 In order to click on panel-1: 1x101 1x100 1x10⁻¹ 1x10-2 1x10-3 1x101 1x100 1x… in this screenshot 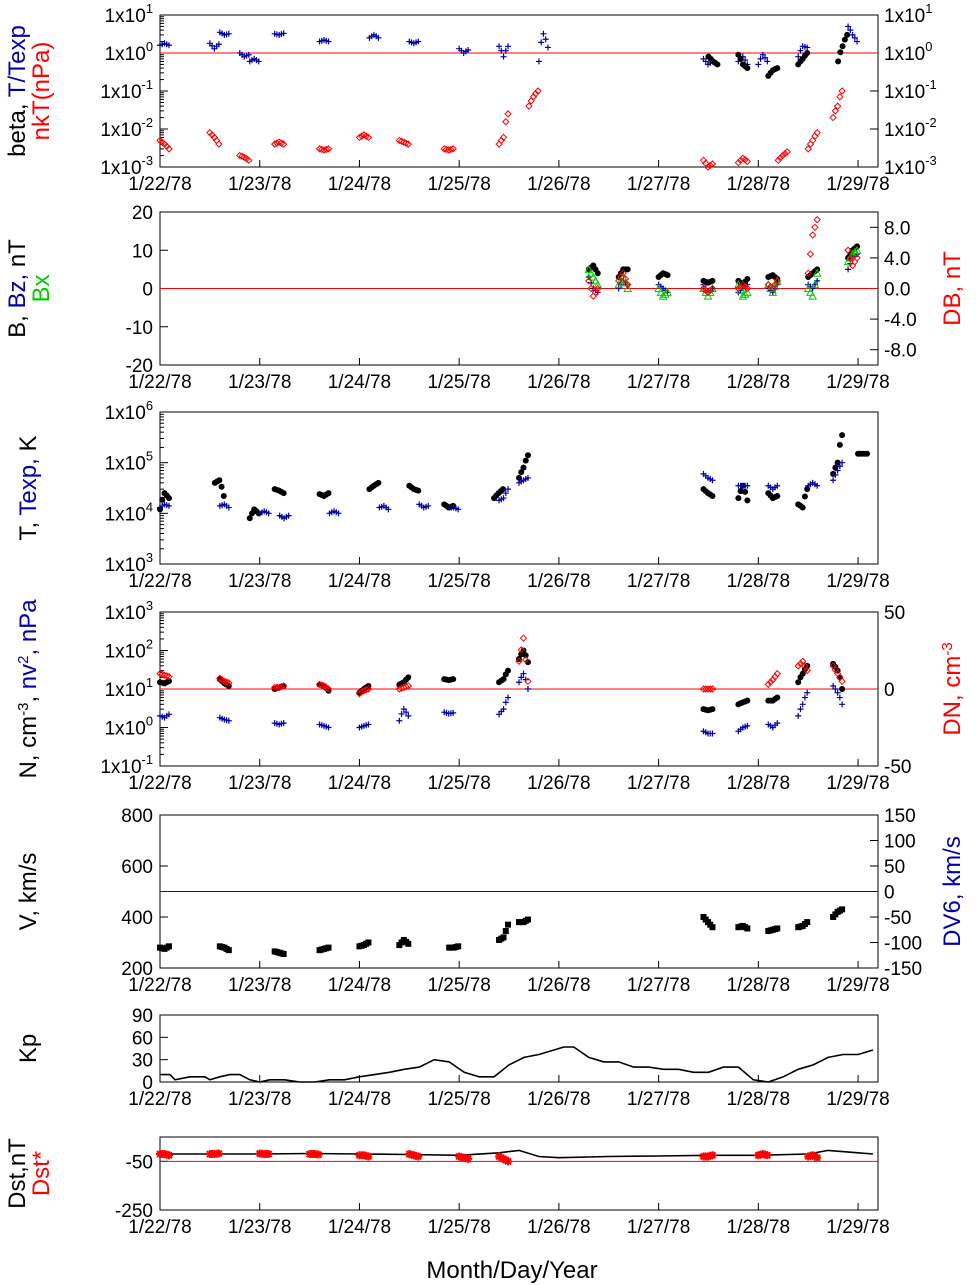, I will do `click(470, 98)`.